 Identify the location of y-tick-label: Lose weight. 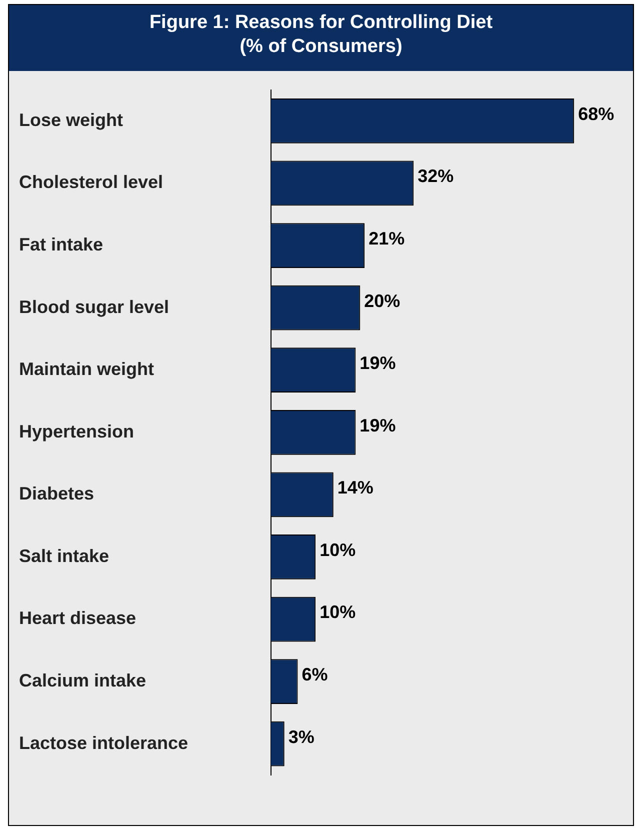
(71, 120).